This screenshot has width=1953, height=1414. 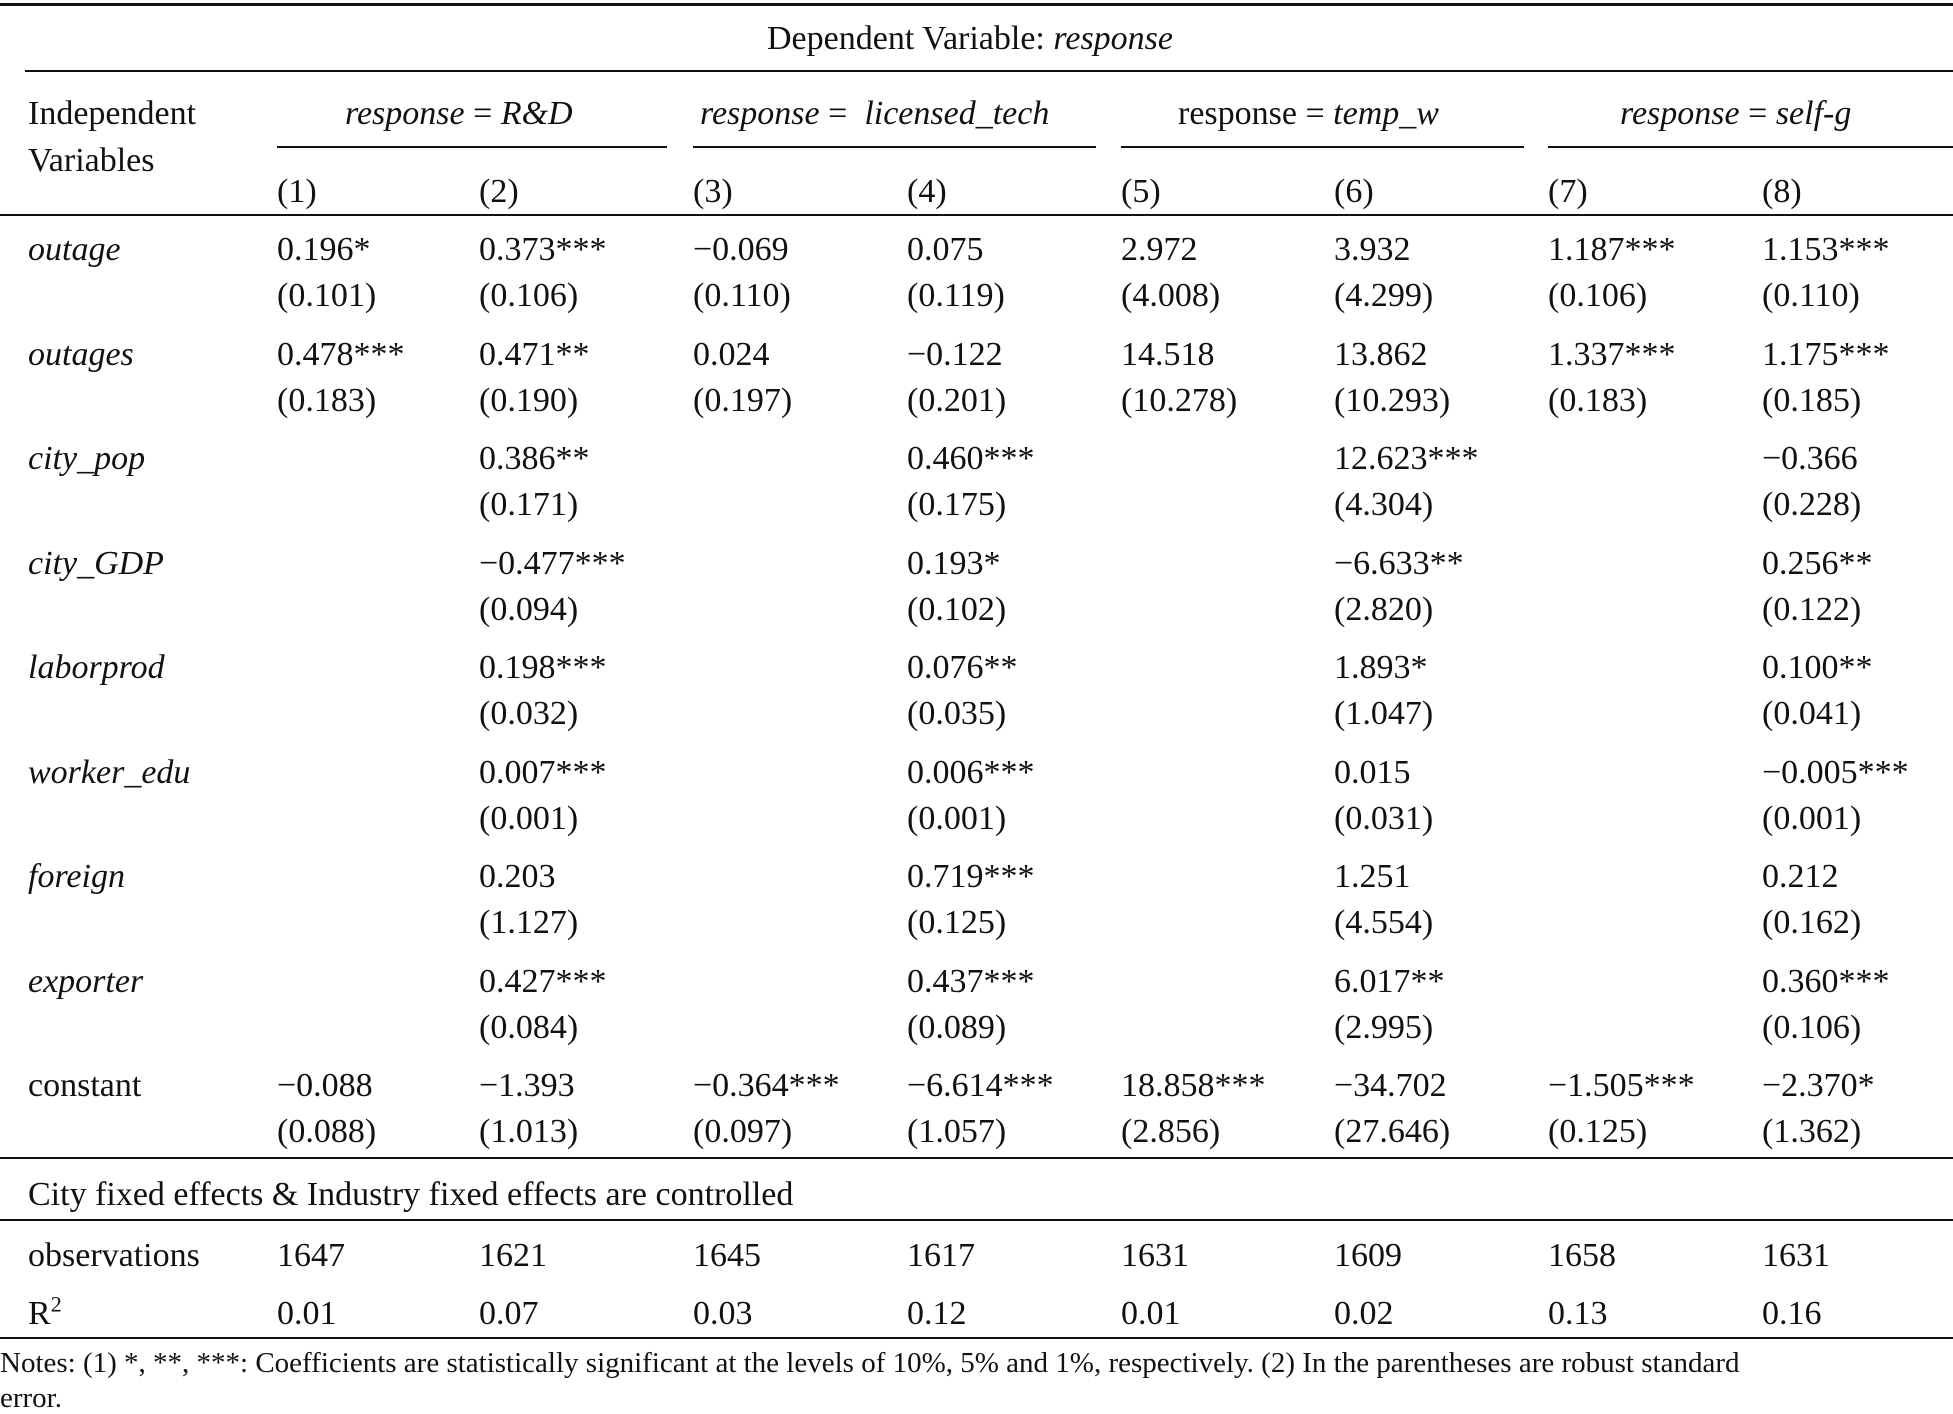 I want to click on variable-name: constant, so click(x=85, y=1085).